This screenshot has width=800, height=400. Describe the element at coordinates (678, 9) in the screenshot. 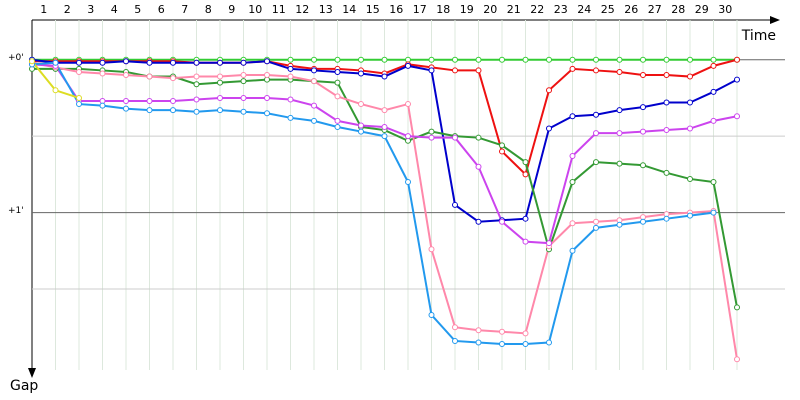

I see `x-tick-label: 28` at that location.